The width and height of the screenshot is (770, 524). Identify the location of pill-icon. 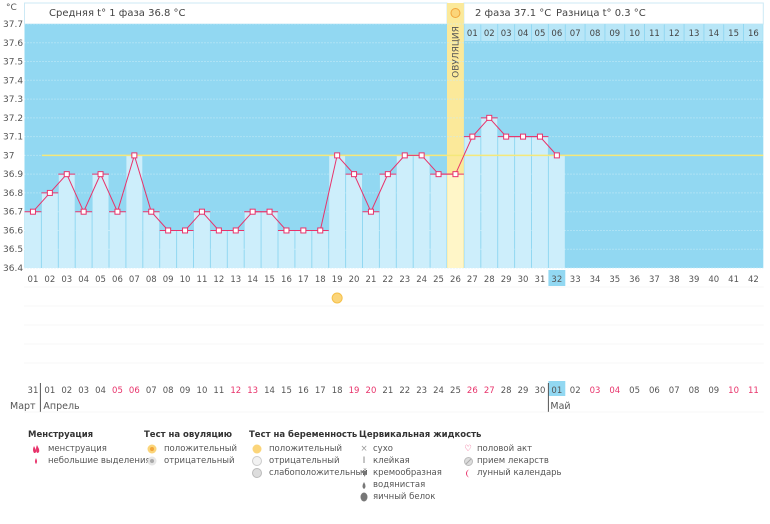
(468, 461).